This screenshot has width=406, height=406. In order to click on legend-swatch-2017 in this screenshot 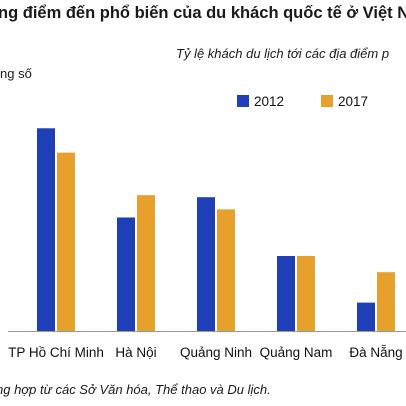, I will do `click(327, 101)`.